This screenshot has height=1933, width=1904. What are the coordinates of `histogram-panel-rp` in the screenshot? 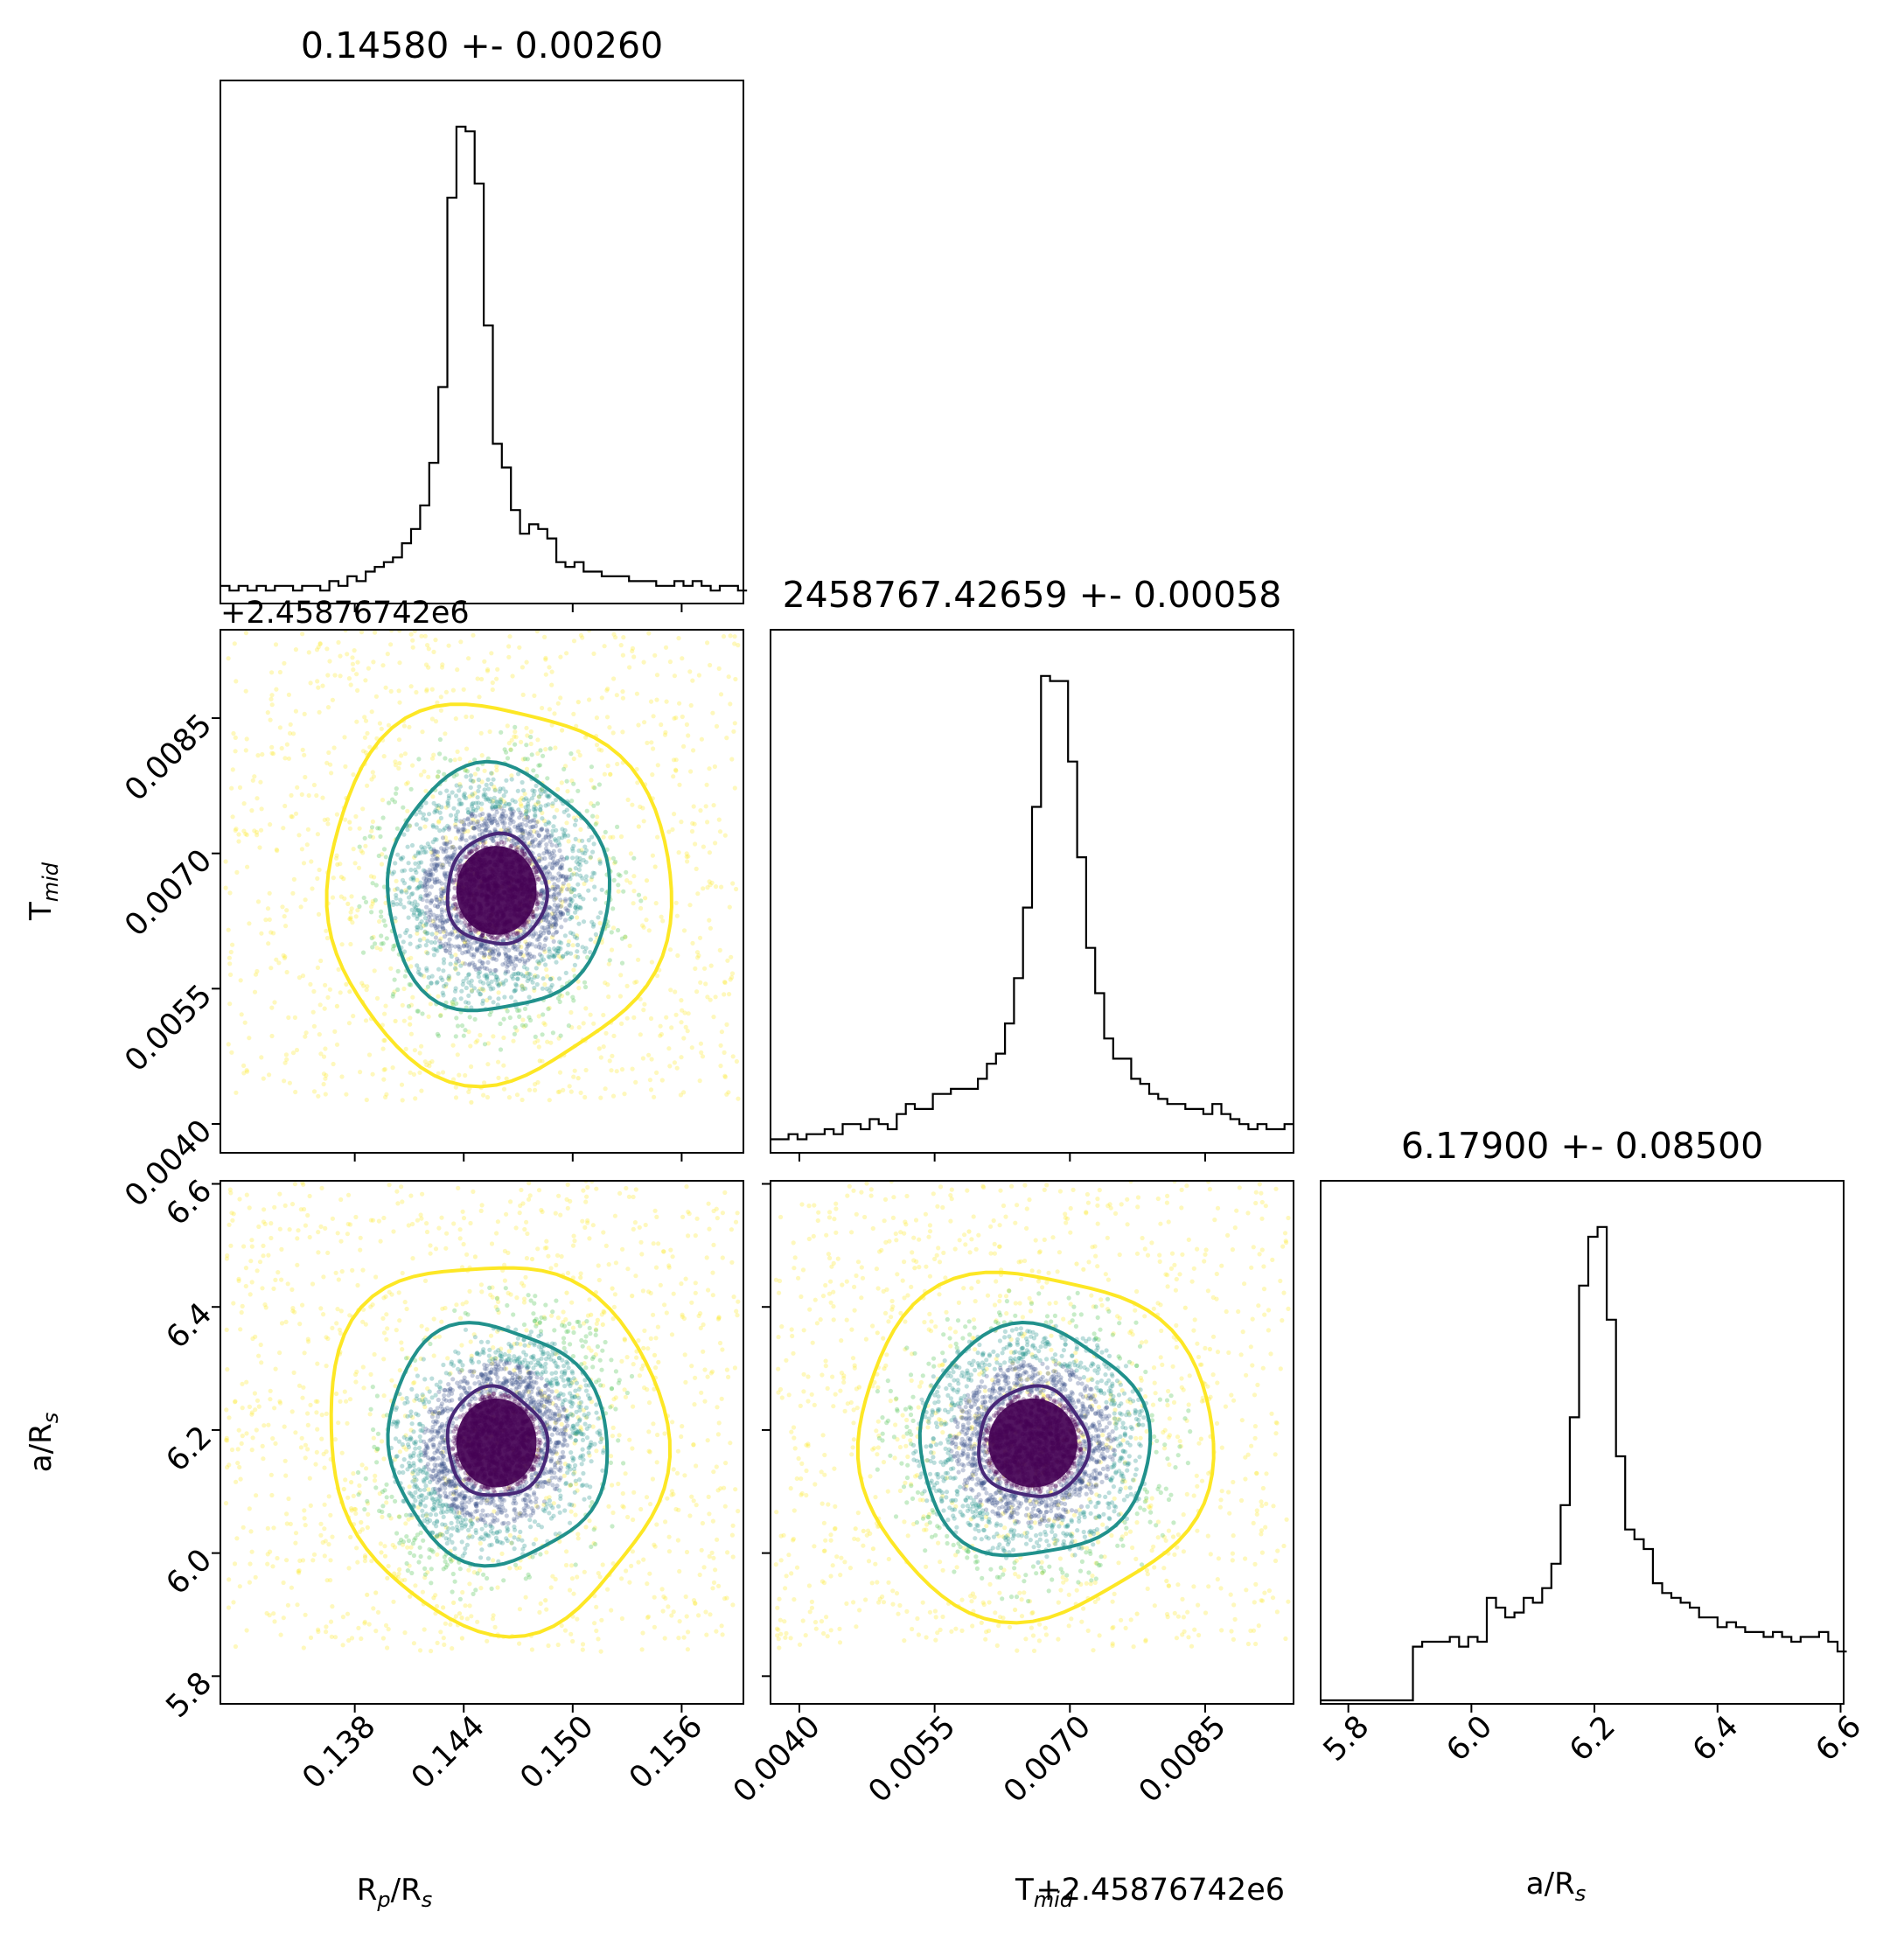 It's located at (484, 342).